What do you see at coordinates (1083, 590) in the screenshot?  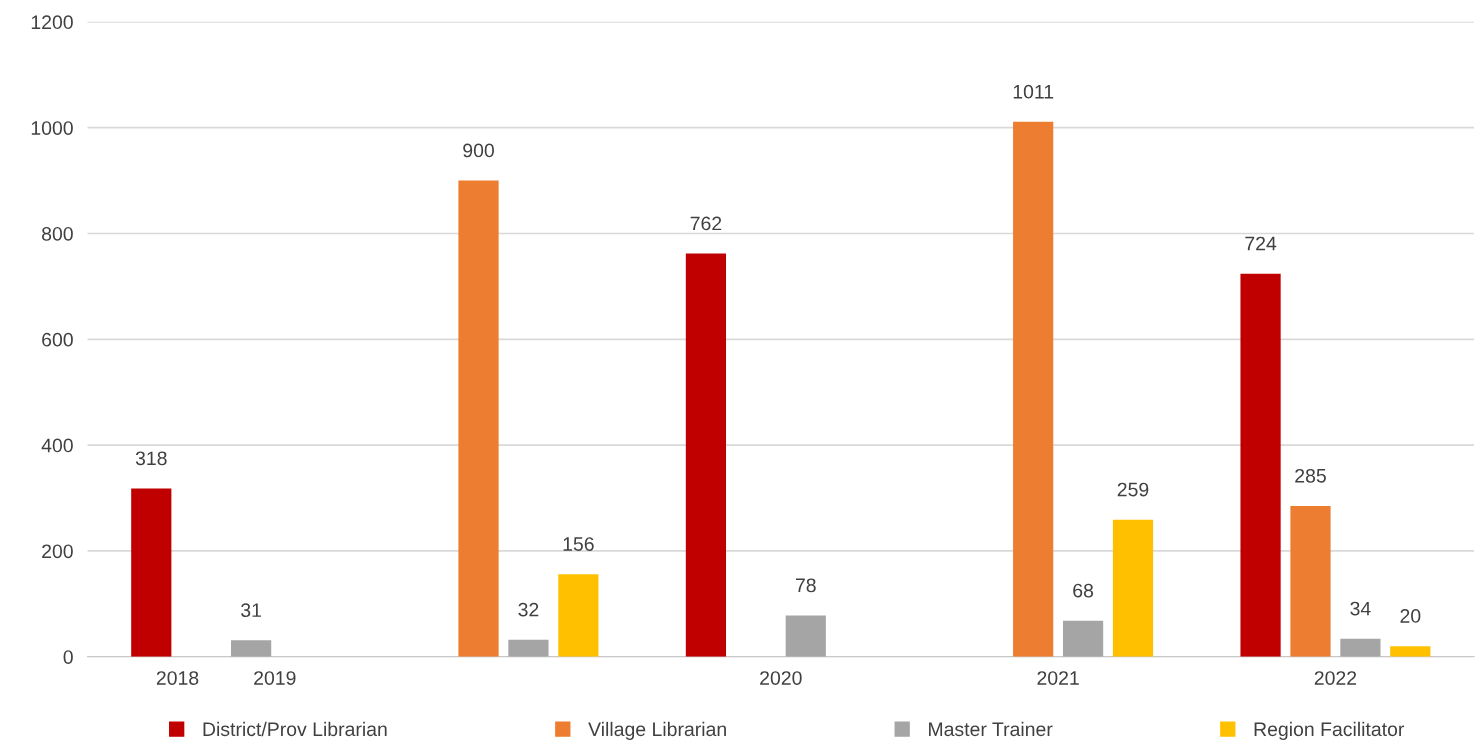 I see `data-label: 68` at bounding box center [1083, 590].